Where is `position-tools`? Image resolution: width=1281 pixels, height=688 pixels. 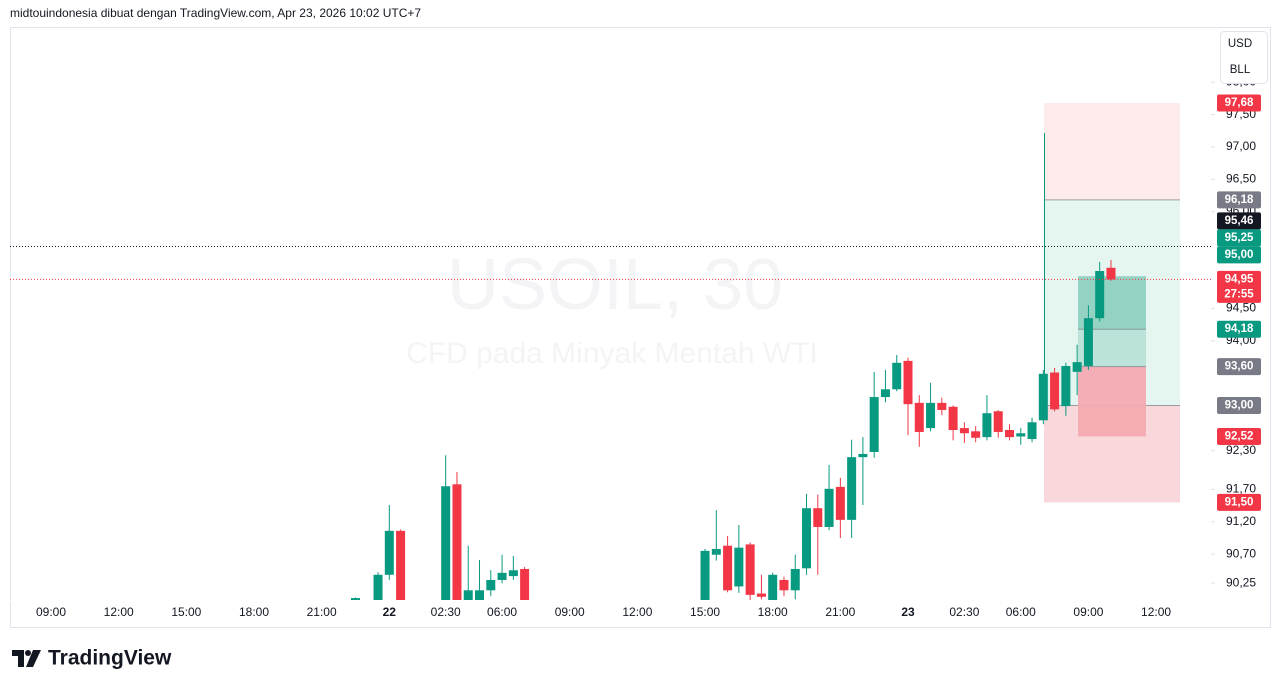
position-tools is located at coordinates (1112, 302).